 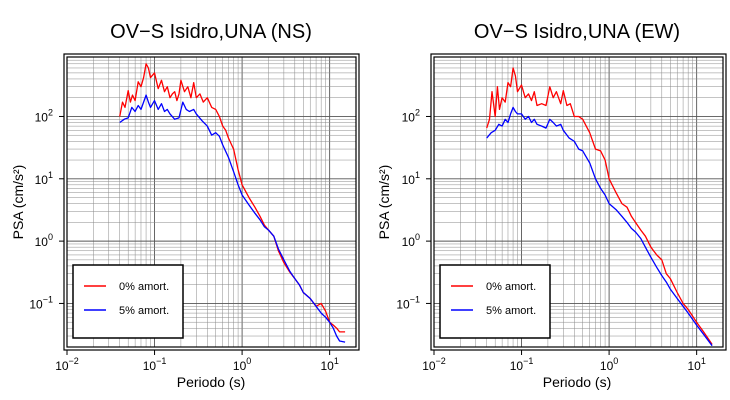 What do you see at coordinates (577, 32) in the screenshot?
I see `chart-title: OV−S Isidro,UNA (EW)` at bounding box center [577, 32].